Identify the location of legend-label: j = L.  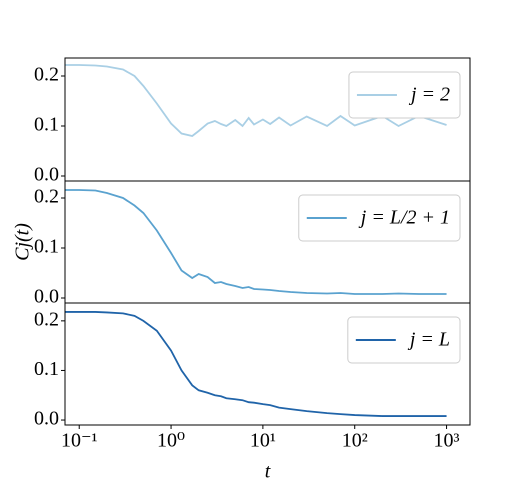
(428, 340).